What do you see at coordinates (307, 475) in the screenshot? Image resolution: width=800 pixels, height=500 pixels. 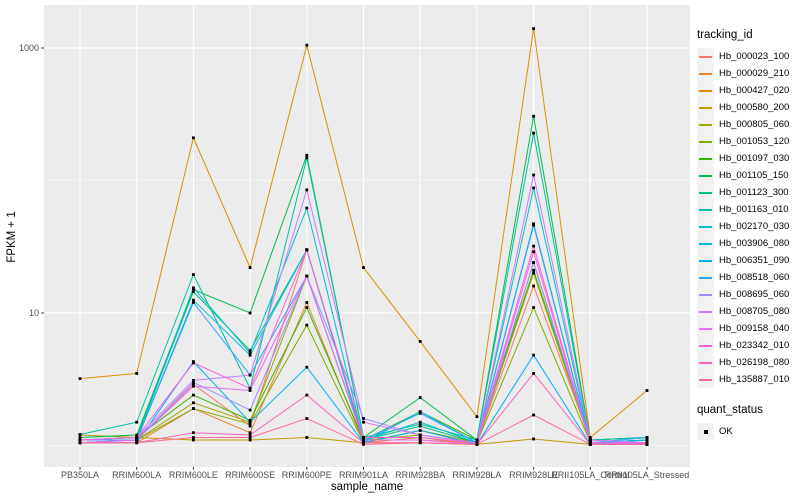 I see `x-tick-label: RRIM600PE` at bounding box center [307, 475].